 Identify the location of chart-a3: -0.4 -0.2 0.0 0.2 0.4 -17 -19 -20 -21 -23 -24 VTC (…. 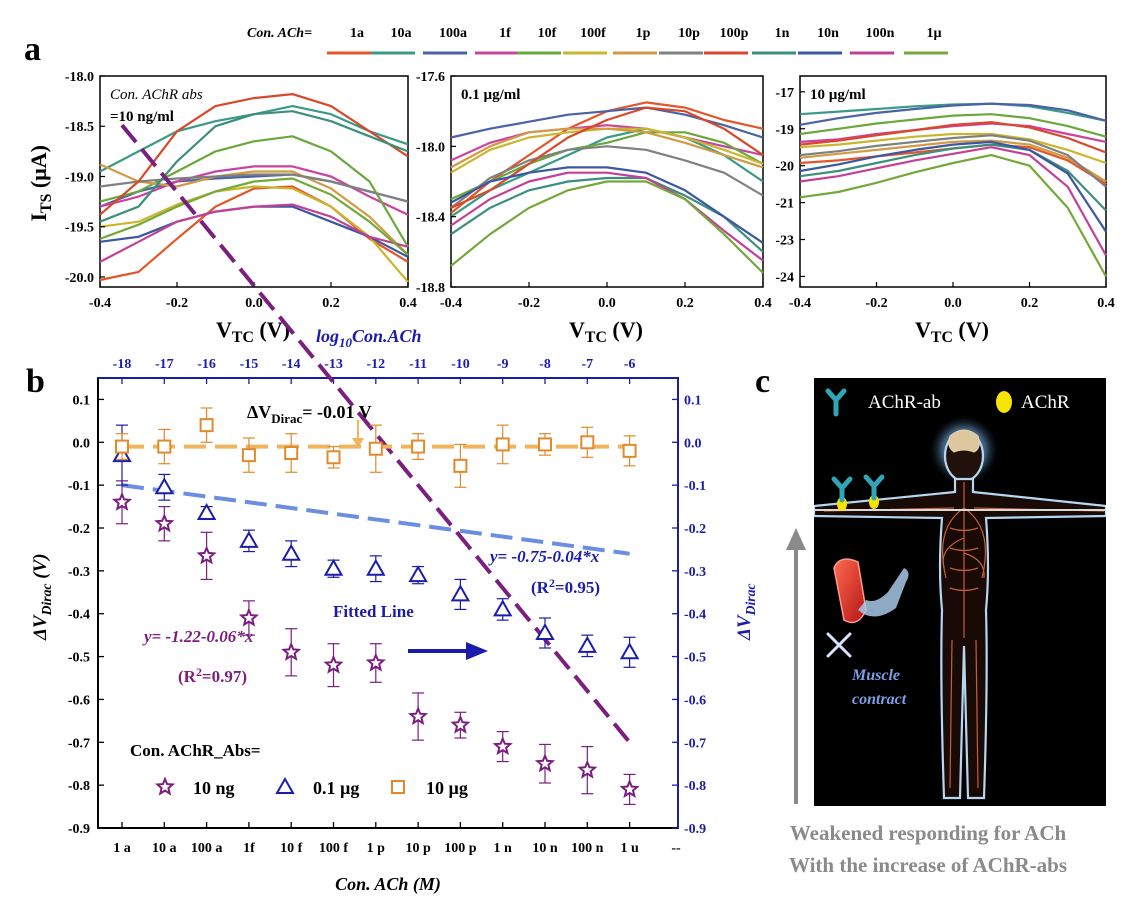
(945, 210).